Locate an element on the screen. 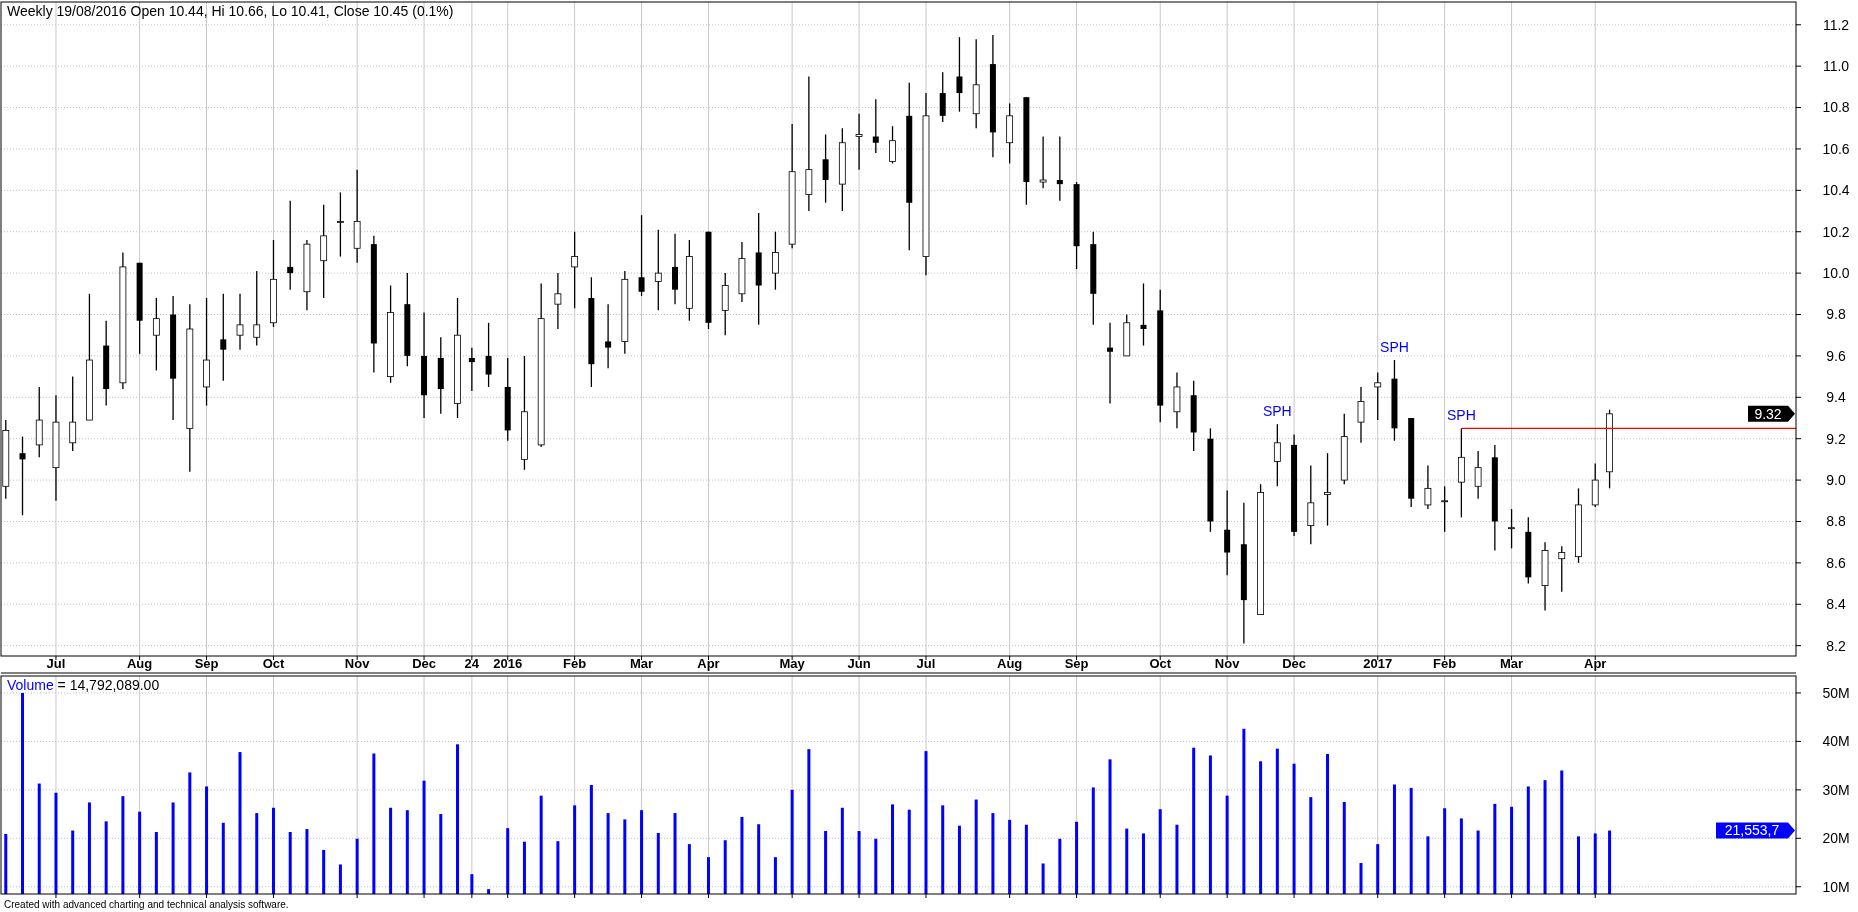 Image resolution: width=1858 pixels, height=912 pixels. annotation: 9.32 is located at coordinates (1768, 413).